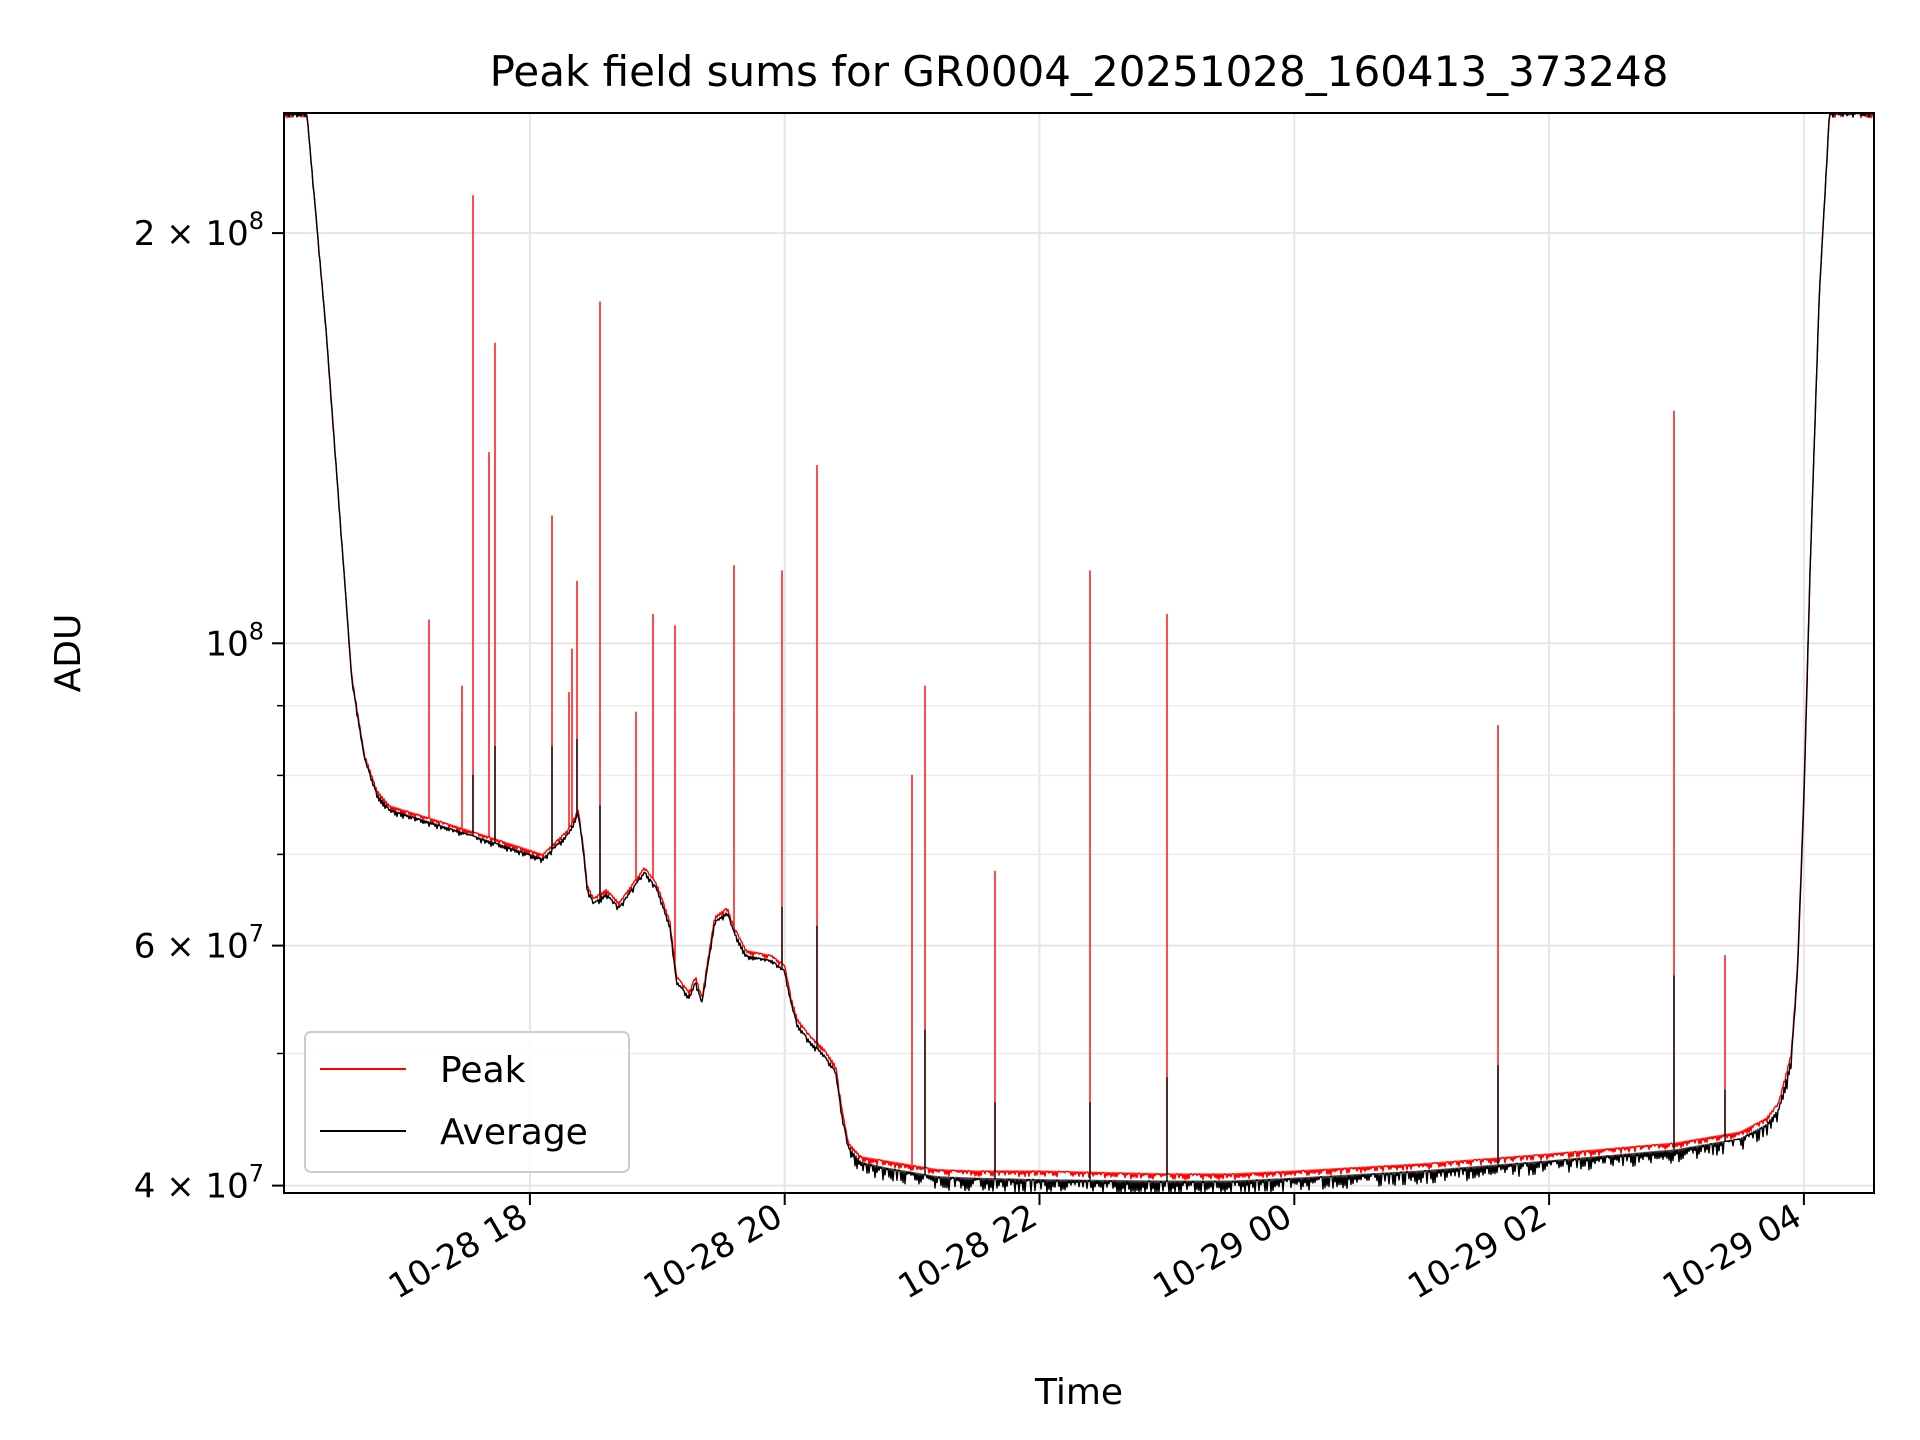 The image size is (1920, 1440). Describe the element at coordinates (514, 1132) in the screenshot. I see `legend-average-label: Average` at that location.